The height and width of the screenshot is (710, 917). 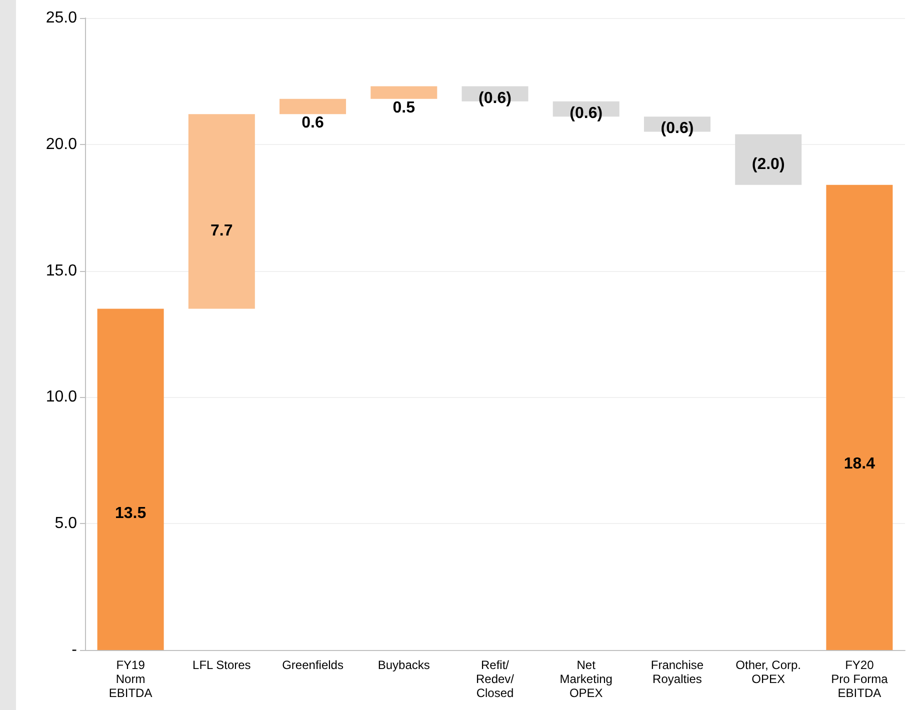 I want to click on data-label: 13.5, so click(x=130, y=513).